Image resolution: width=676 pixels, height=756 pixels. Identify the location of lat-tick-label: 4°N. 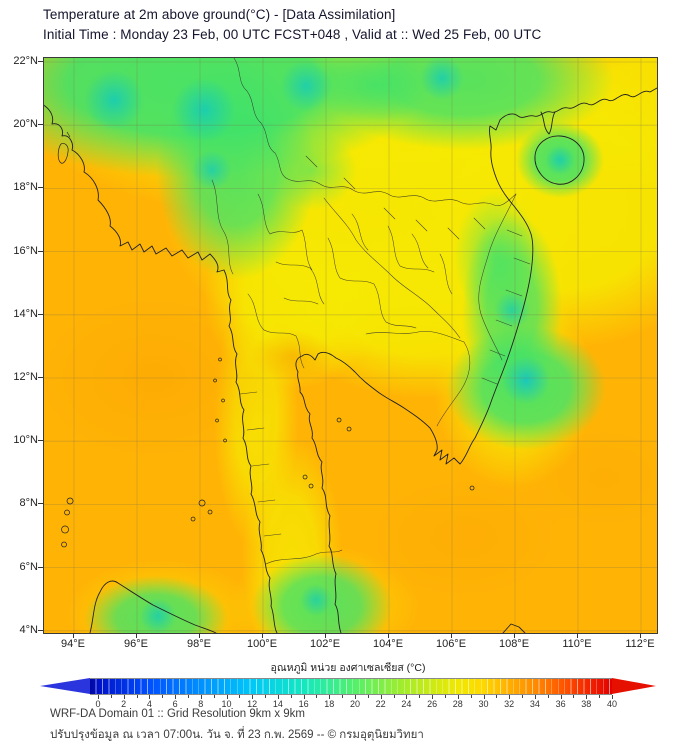
(28, 629).